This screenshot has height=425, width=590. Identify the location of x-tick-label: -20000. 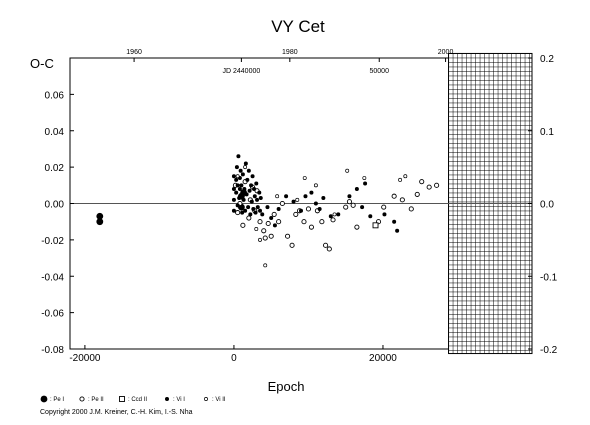
(85, 358).